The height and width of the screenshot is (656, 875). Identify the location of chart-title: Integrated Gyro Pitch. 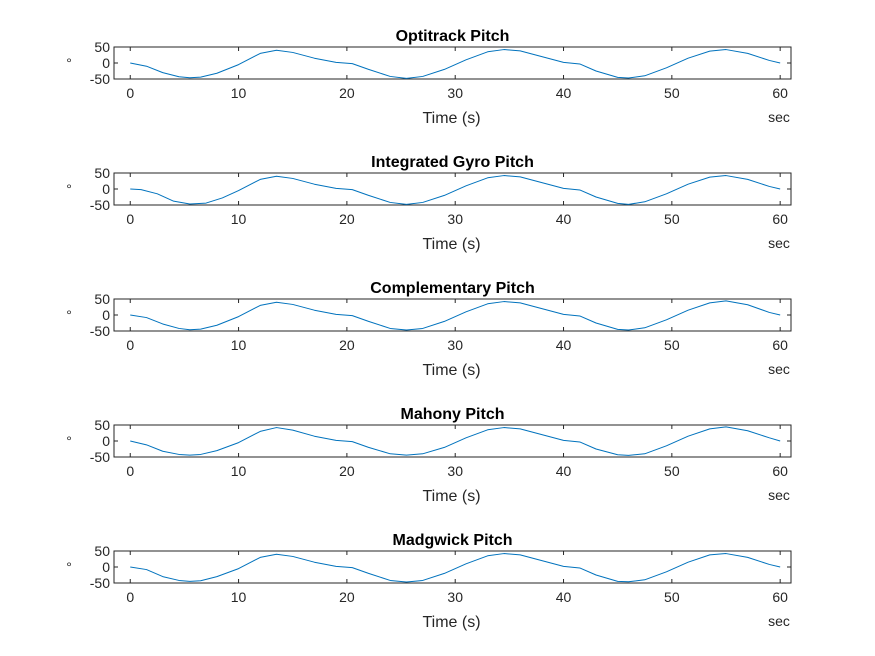
(452, 162).